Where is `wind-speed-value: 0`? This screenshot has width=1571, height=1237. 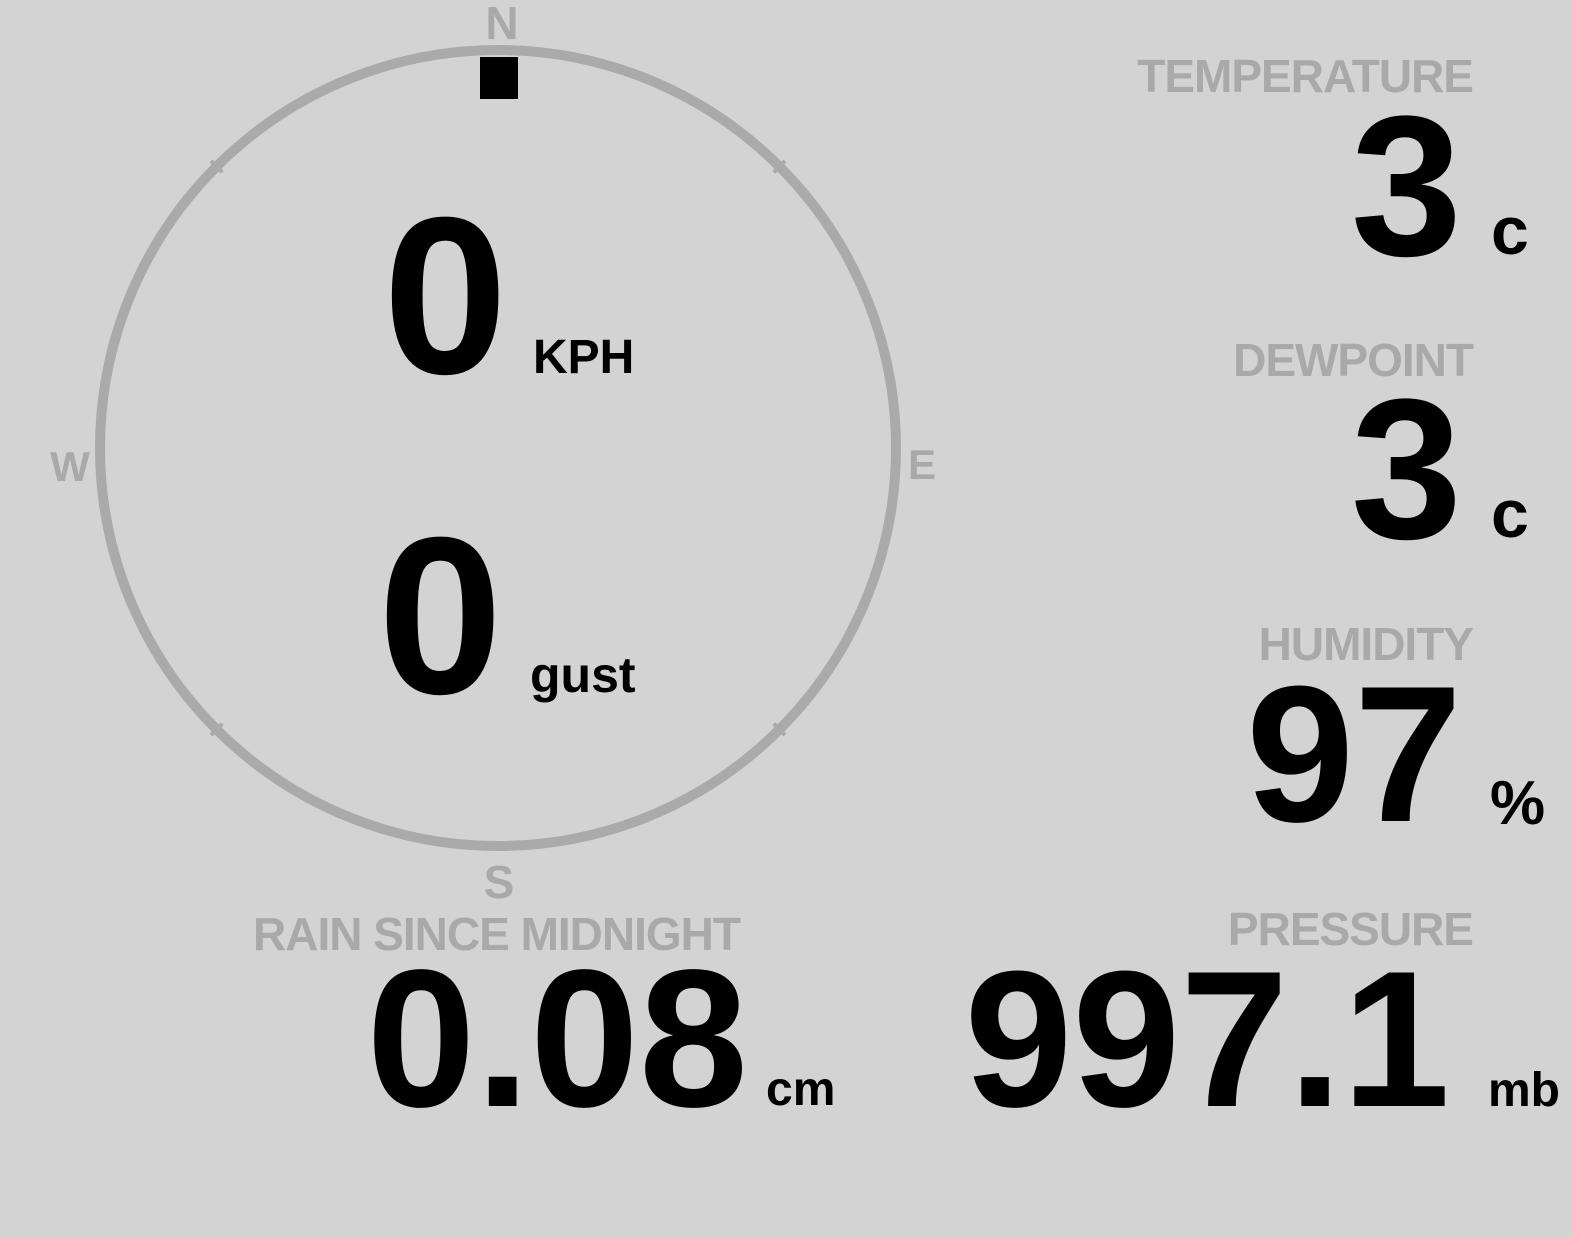 wind-speed-value: 0 is located at coordinates (445, 296).